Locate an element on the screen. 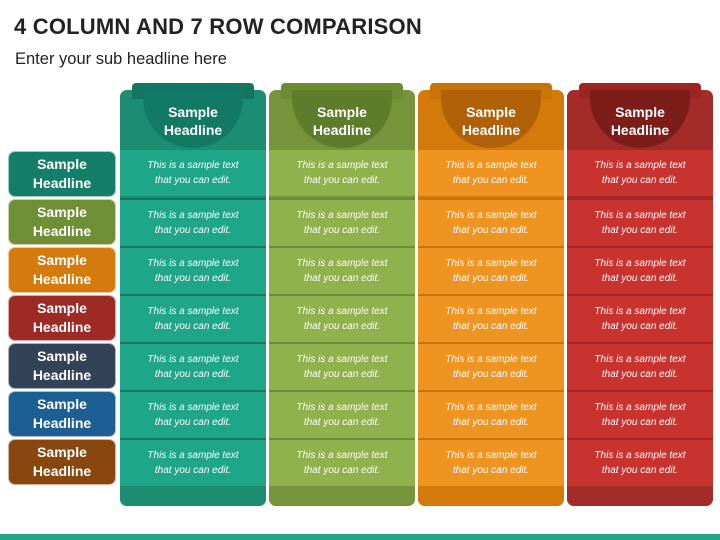  page-title: 4 COLUMN AND 7 ROW COMPARISON is located at coordinates (218, 26).